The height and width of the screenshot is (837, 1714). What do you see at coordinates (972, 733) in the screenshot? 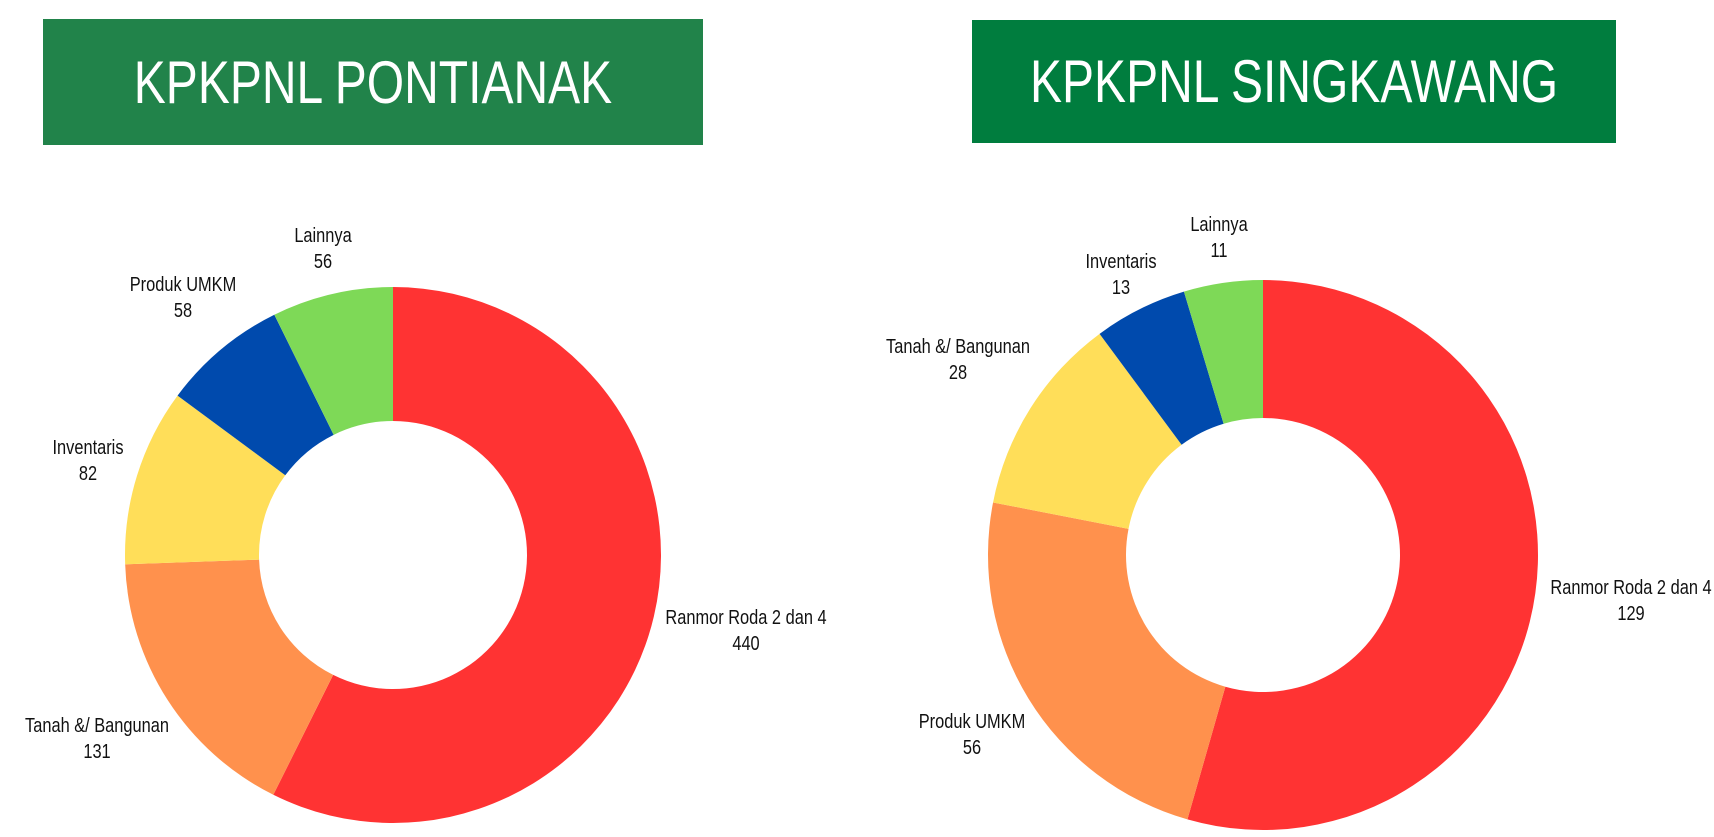
I see `data-label: Produk UMKM 56` at bounding box center [972, 733].